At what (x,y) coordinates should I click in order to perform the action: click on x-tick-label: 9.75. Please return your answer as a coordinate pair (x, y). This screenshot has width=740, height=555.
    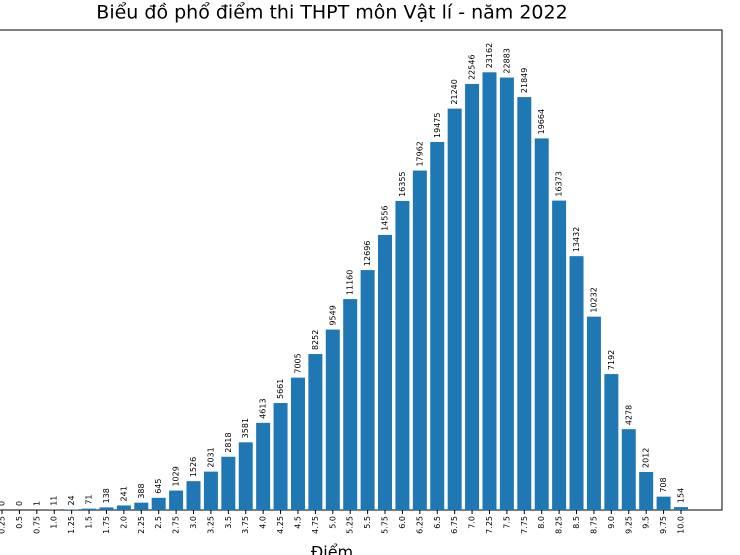
    Looking at the image, I should click on (663, 525).